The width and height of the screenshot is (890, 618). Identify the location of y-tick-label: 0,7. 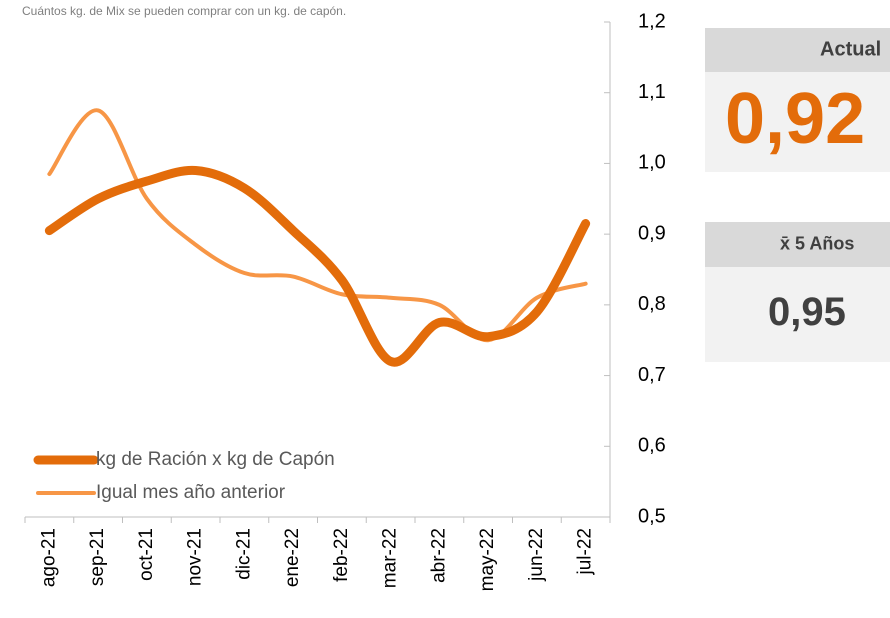
(652, 375).